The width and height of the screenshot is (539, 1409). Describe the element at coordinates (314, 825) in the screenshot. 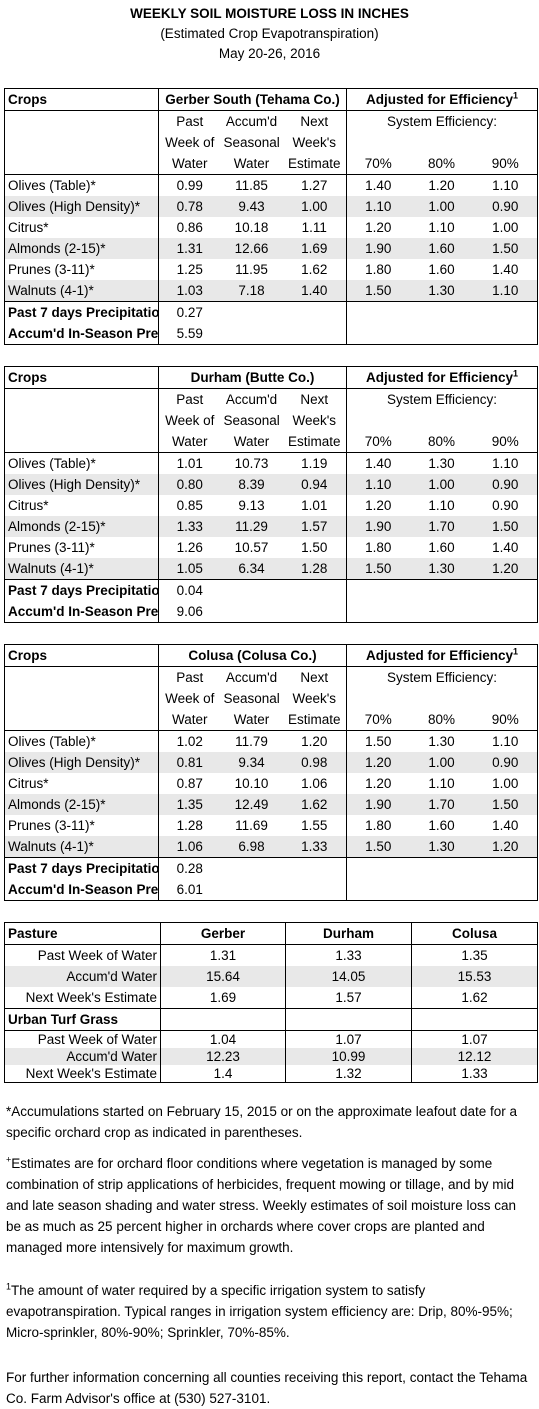

I see `crop-value: 1.55` at that location.